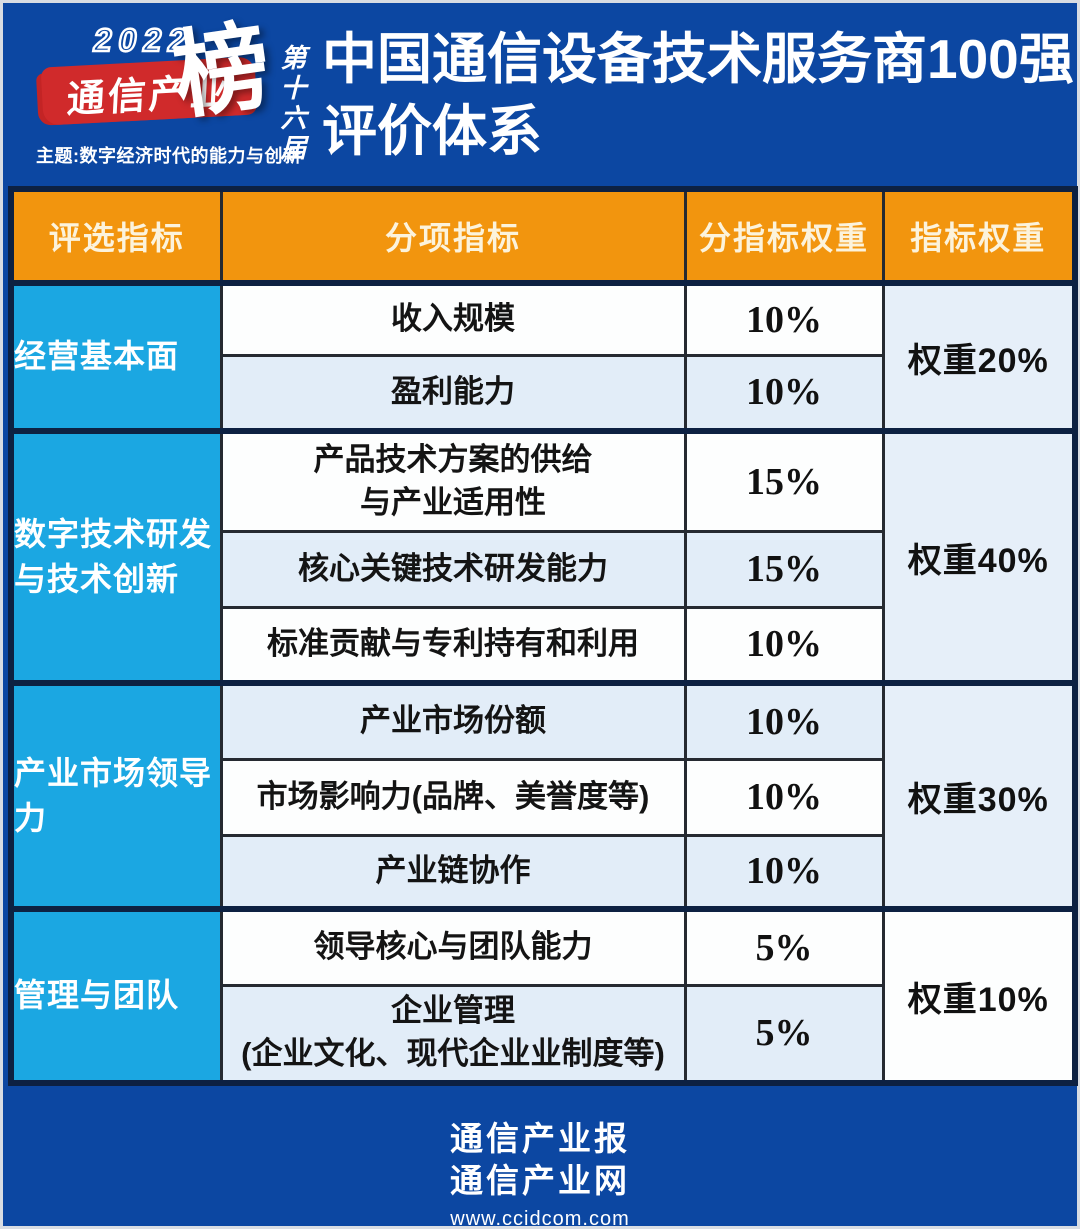 This screenshot has height=1229, width=1080. What do you see at coordinates (979, 356) in the screenshot?
I see `weight-cell: 权重20%` at bounding box center [979, 356].